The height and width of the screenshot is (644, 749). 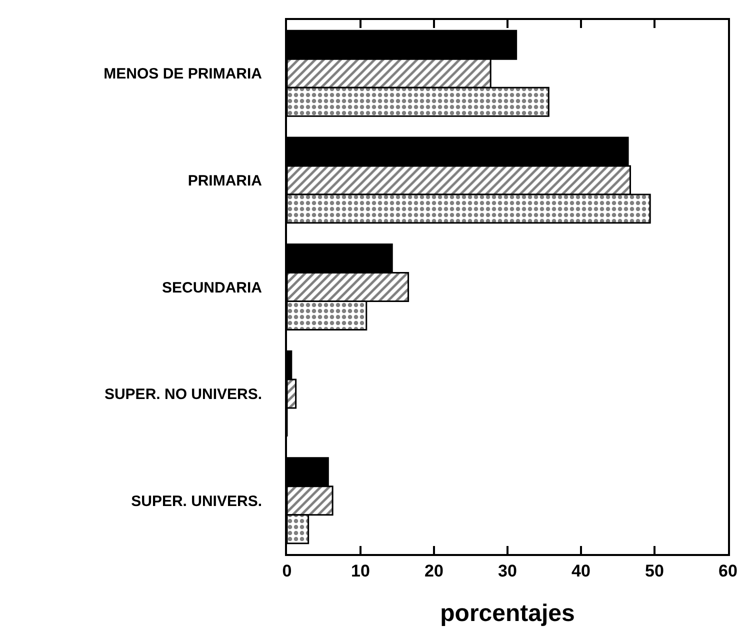 I want to click on x-tick-label: 20, so click(x=434, y=570).